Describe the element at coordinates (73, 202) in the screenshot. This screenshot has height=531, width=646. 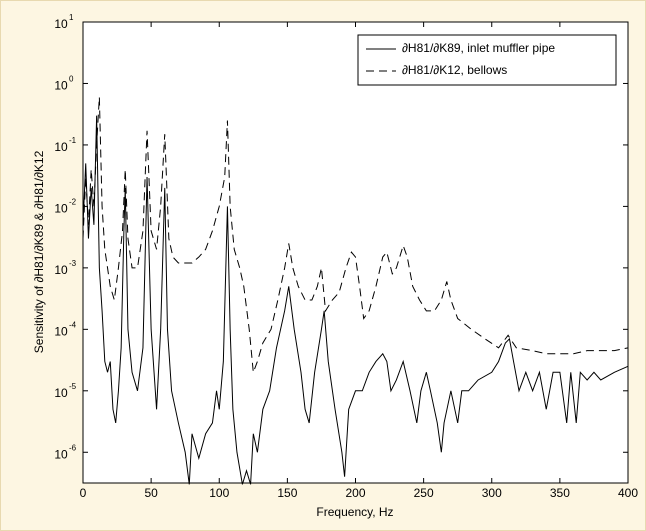
I see `y-tick-exponent: -2` at that location.